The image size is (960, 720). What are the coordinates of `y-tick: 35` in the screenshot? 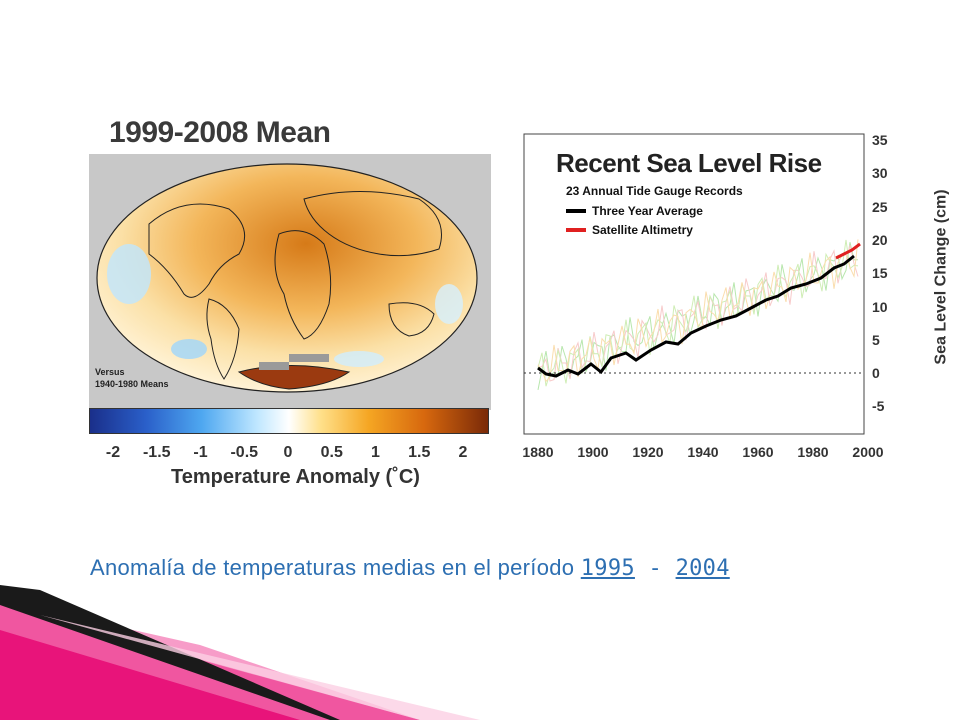 It's located at (880, 140).